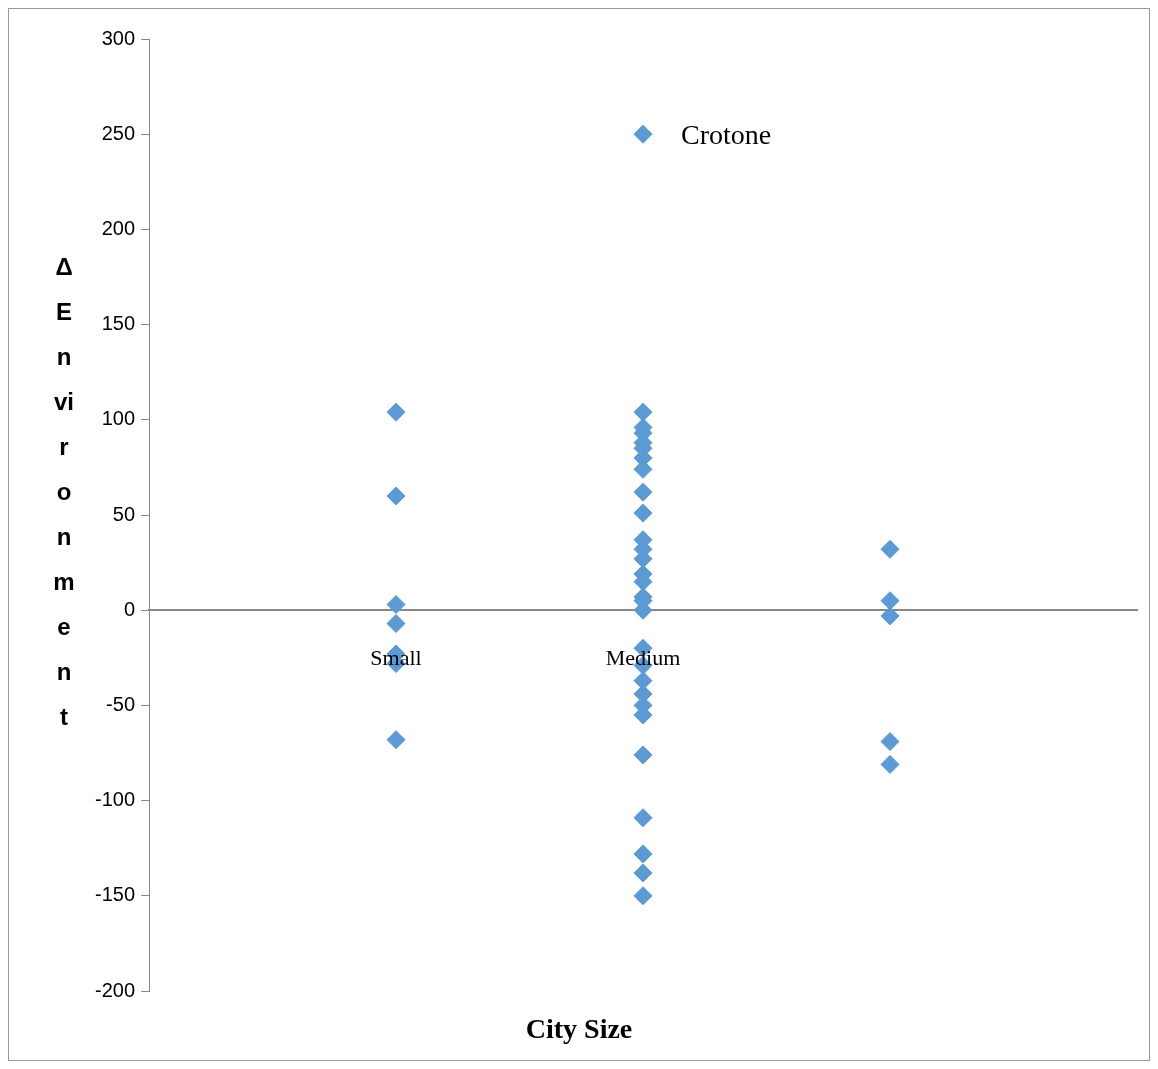 This screenshot has height=1069, width=1158. I want to click on y-tick-label: 200, so click(118, 227).